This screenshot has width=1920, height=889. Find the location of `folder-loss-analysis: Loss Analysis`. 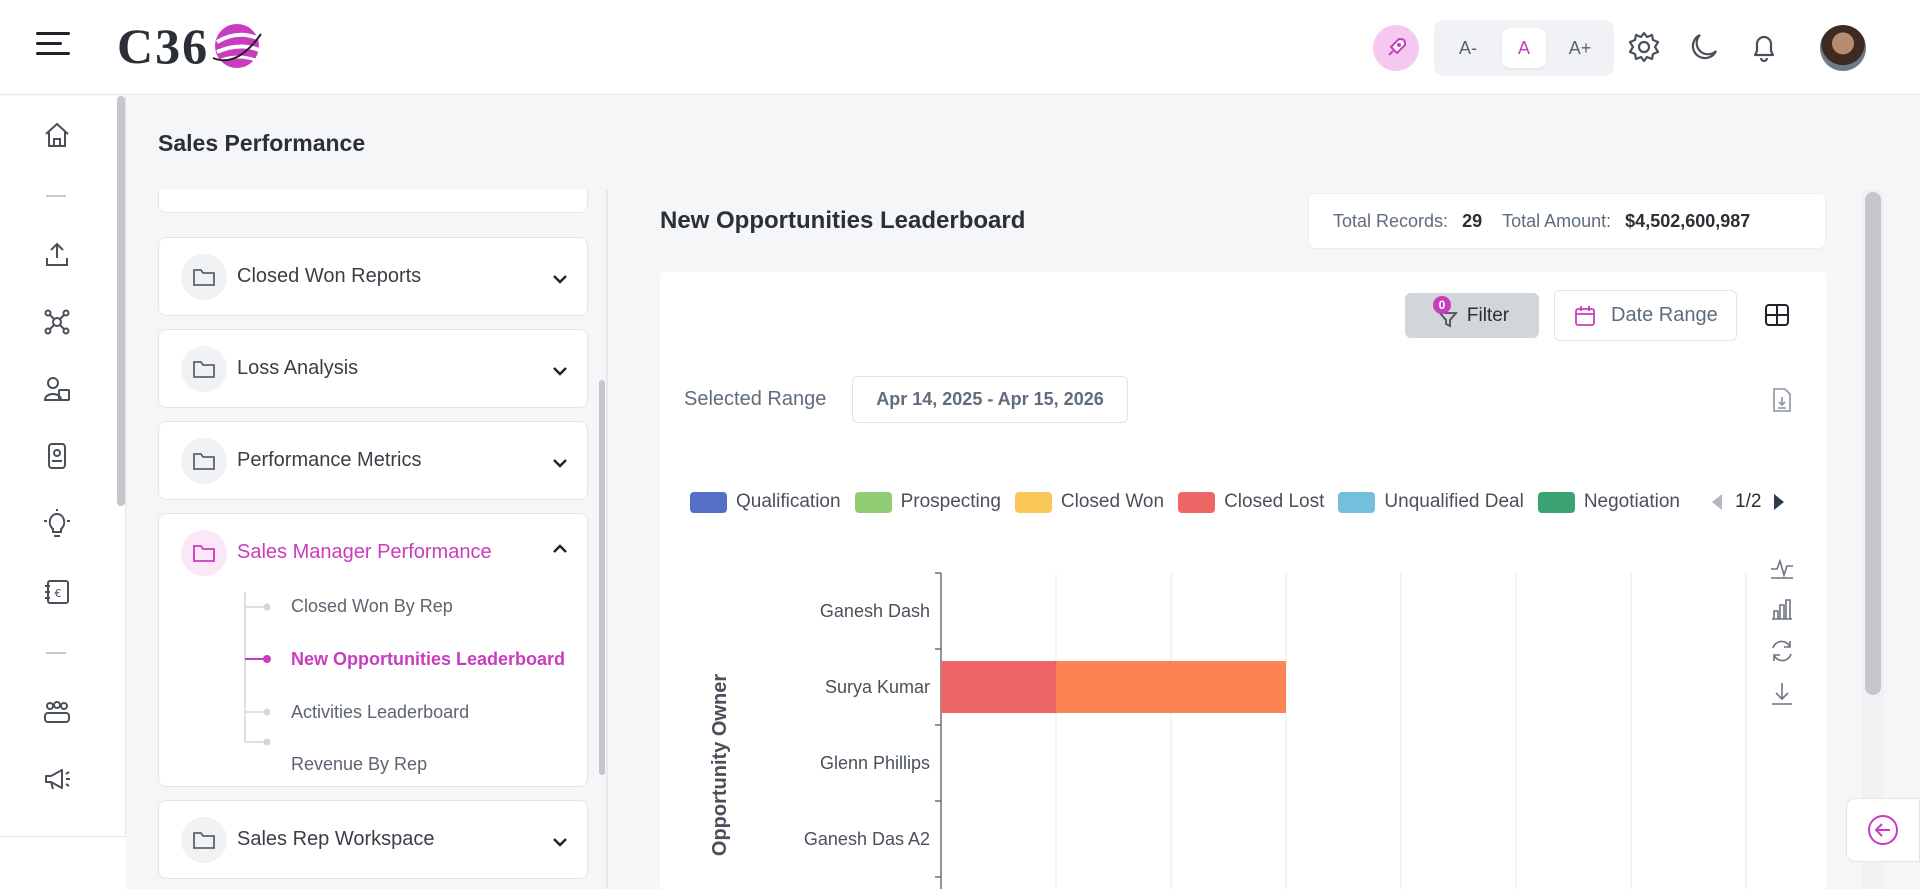

folder-loss-analysis: Loss Analysis is located at coordinates (373, 368).